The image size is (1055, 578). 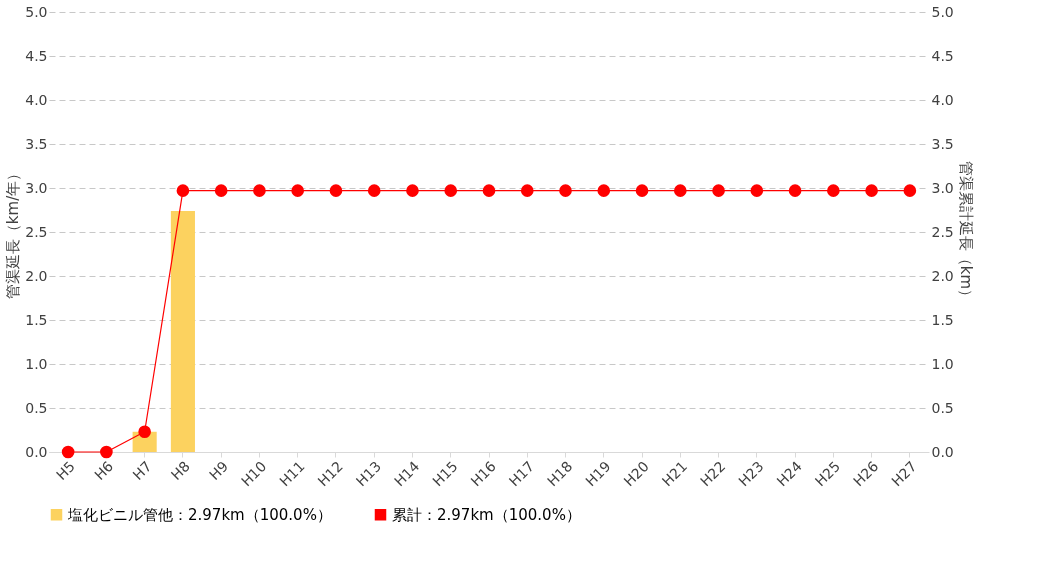 What do you see at coordinates (36, 231) in the screenshot?
I see `y-tick-label: 2.5` at bounding box center [36, 231].